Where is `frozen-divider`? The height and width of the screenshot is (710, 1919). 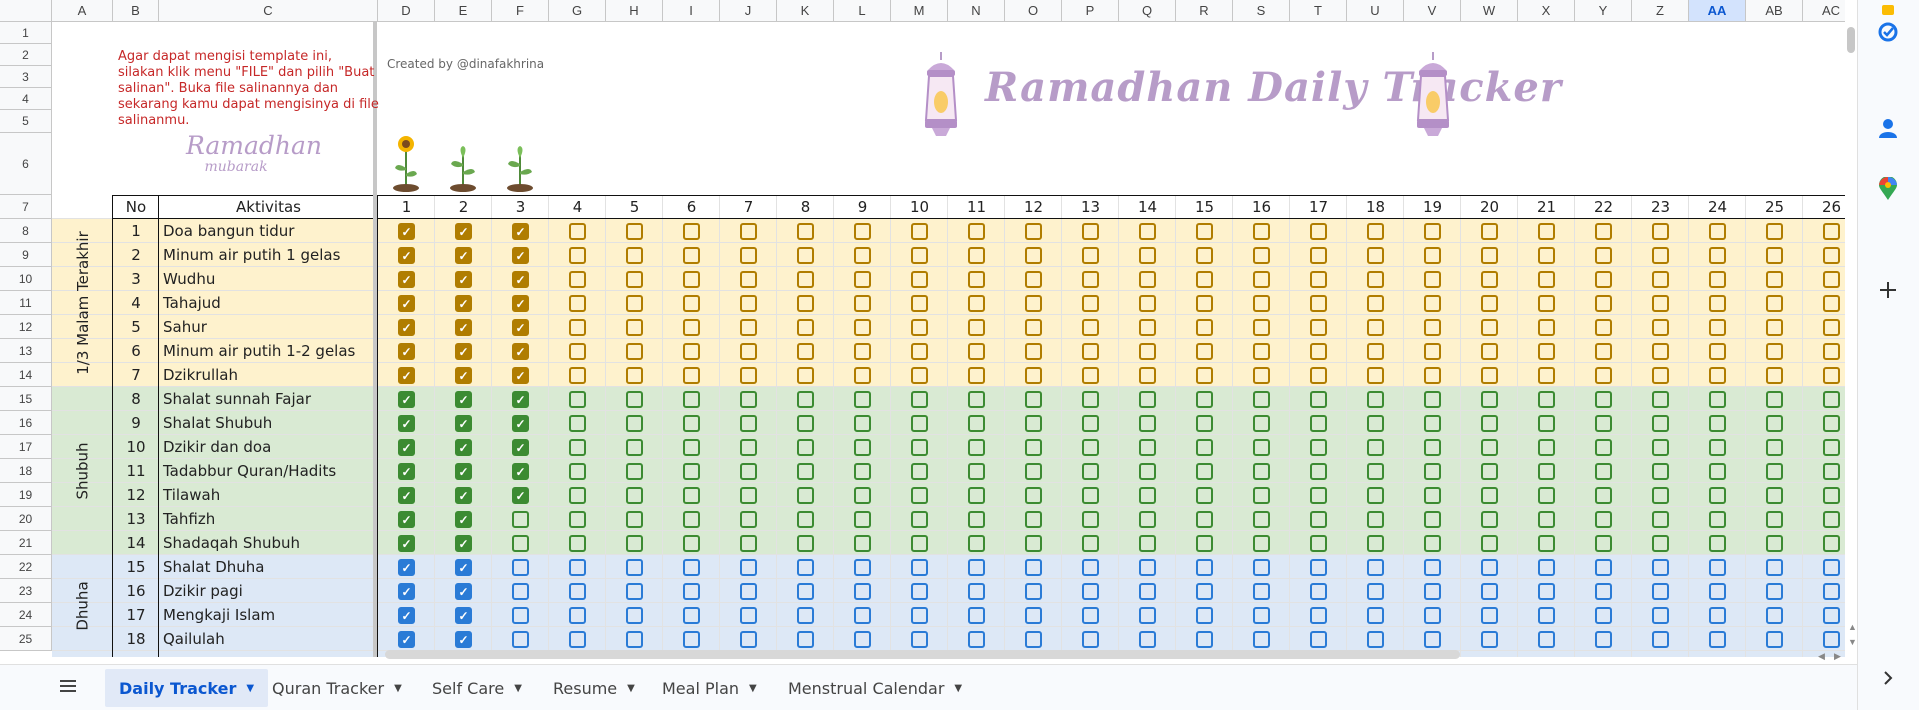 frozen-divider is located at coordinates (375, 328).